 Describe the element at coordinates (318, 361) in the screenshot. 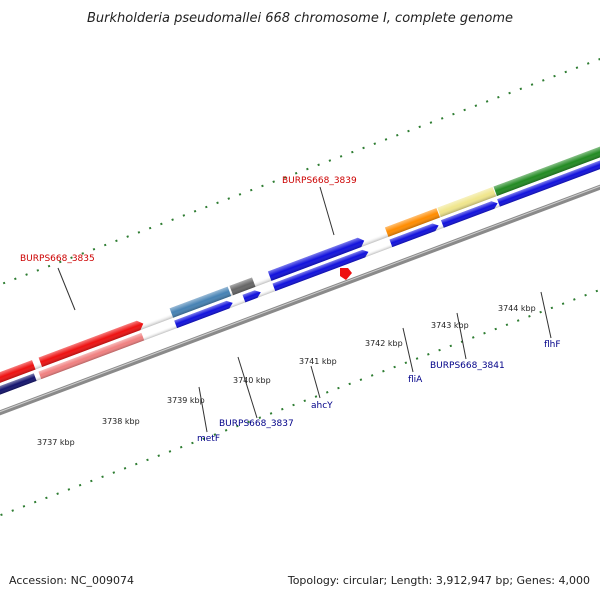

I see `tick-label: 3741 kbp` at that location.